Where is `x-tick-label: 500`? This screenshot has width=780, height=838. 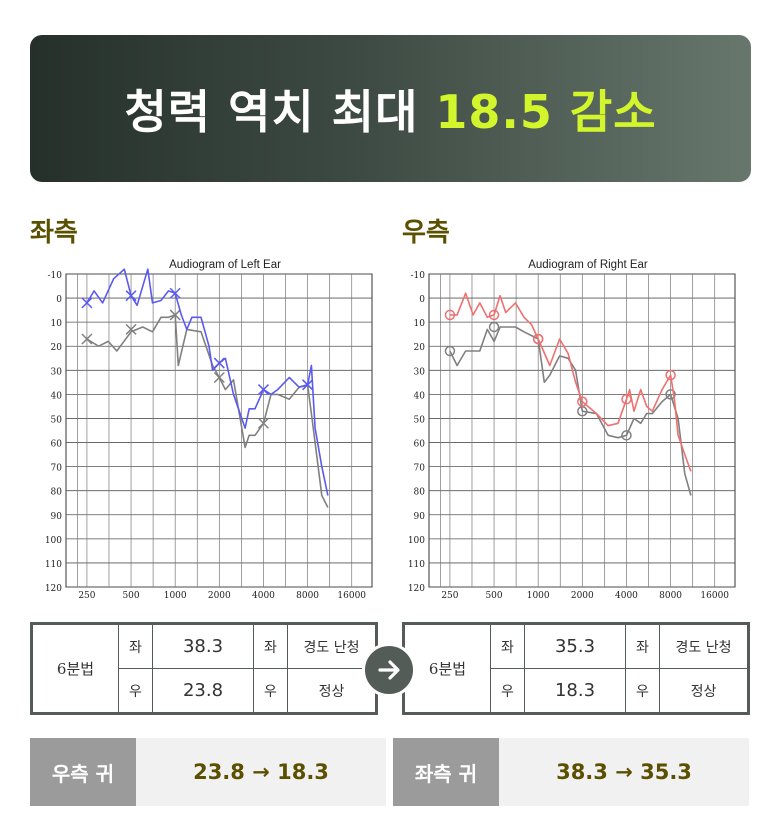 x-tick-label: 500 is located at coordinates (130, 595).